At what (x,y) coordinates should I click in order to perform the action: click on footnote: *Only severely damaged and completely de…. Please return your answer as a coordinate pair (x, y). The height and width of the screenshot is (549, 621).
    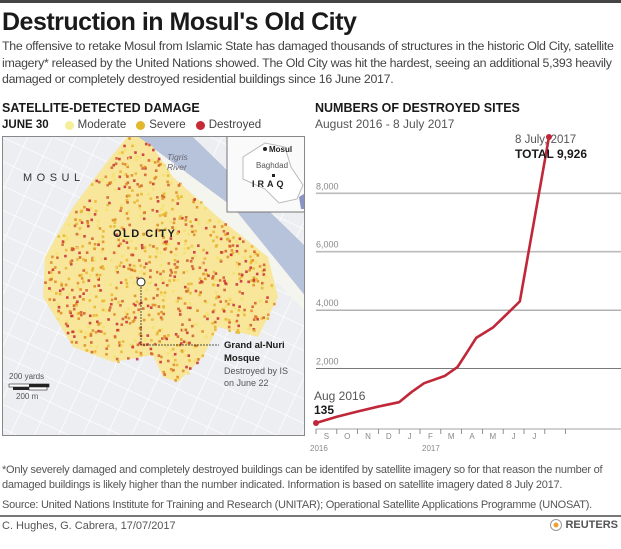
    Looking at the image, I should click on (302, 477).